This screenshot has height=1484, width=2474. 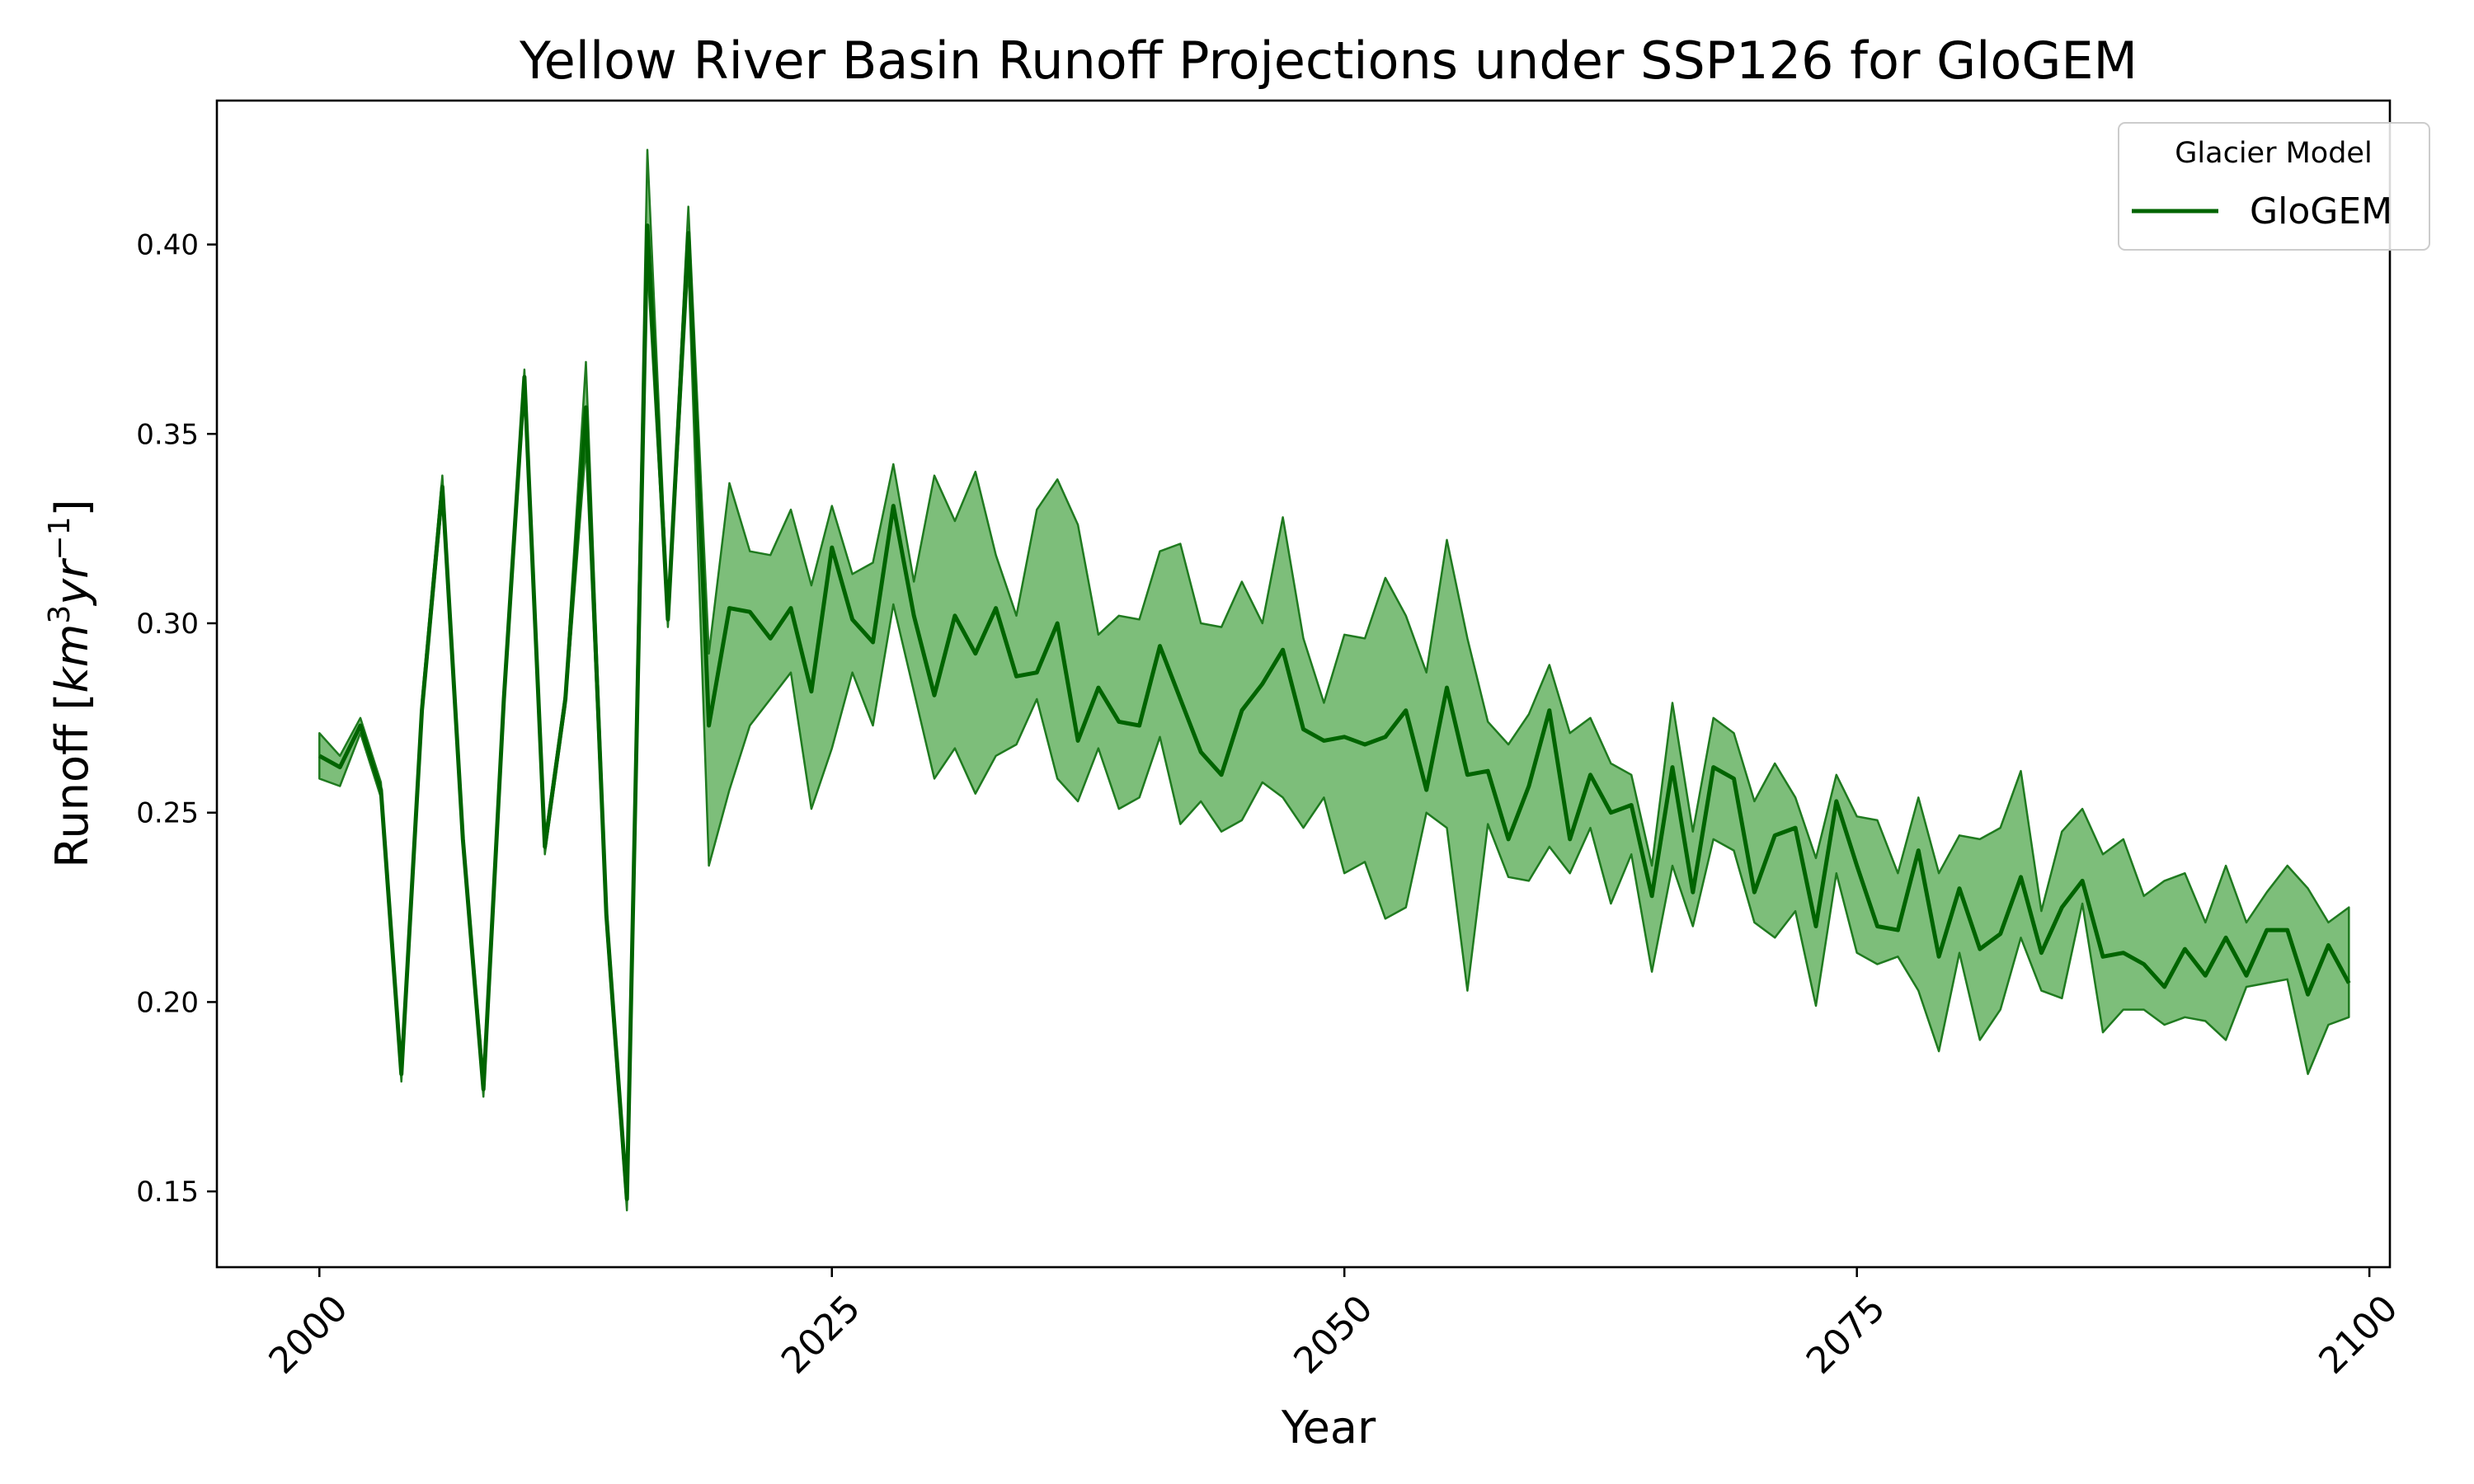 I want to click on legend-title: Glacier Model, so click(x=2273, y=153).